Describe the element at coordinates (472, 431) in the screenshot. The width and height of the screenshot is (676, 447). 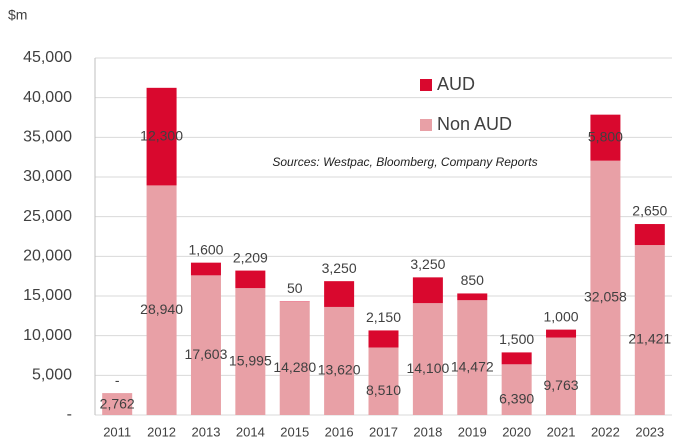
I see `x-tick-label: 2019` at that location.